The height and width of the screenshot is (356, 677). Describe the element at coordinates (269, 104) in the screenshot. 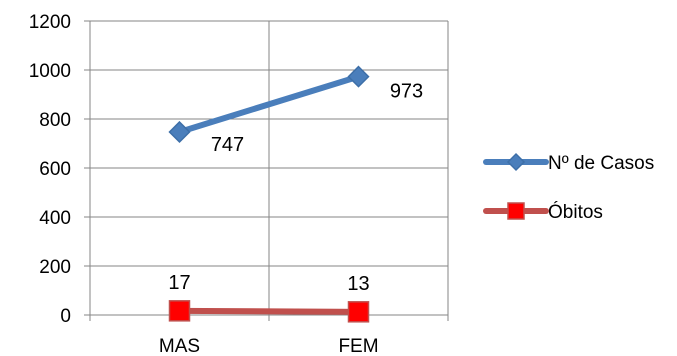

I see `series-line-casos` at that location.